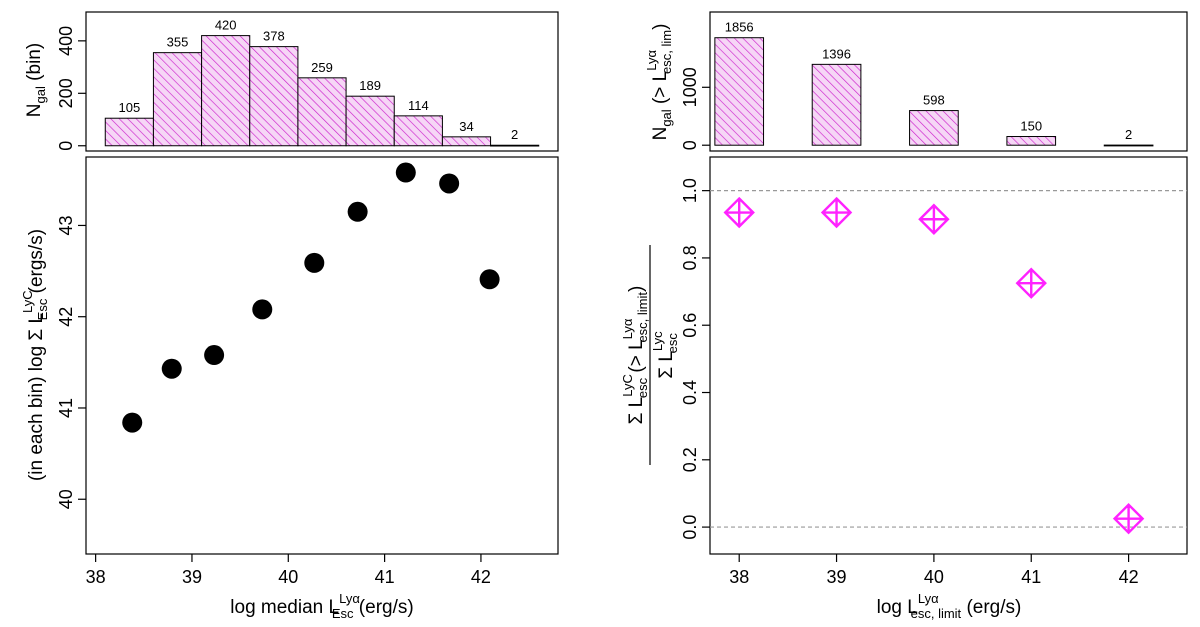 This screenshot has width=1200, height=627. What do you see at coordinates (690, 459) in the screenshot?
I see `y-tick-label: 0.2` at bounding box center [690, 459].